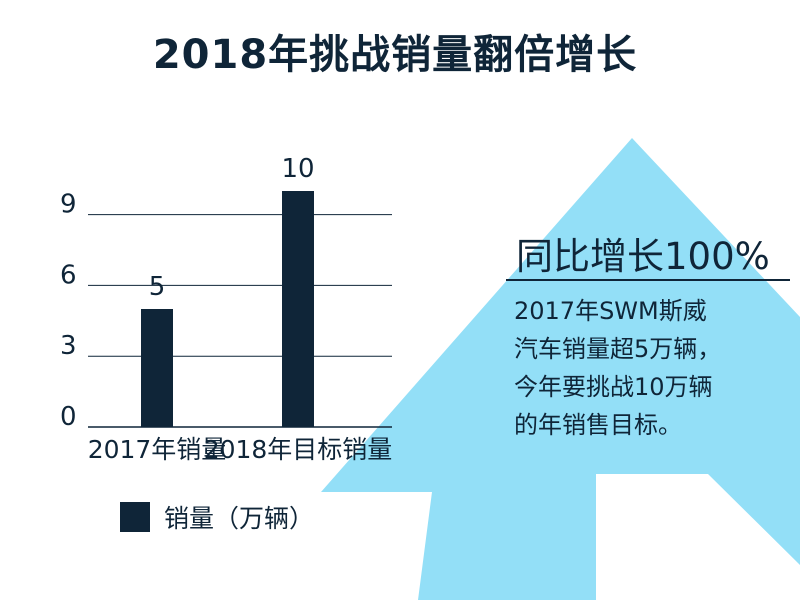  What do you see at coordinates (395, 55) in the screenshot?
I see `page-title: 2018年挑战销量翻倍增长` at bounding box center [395, 55].